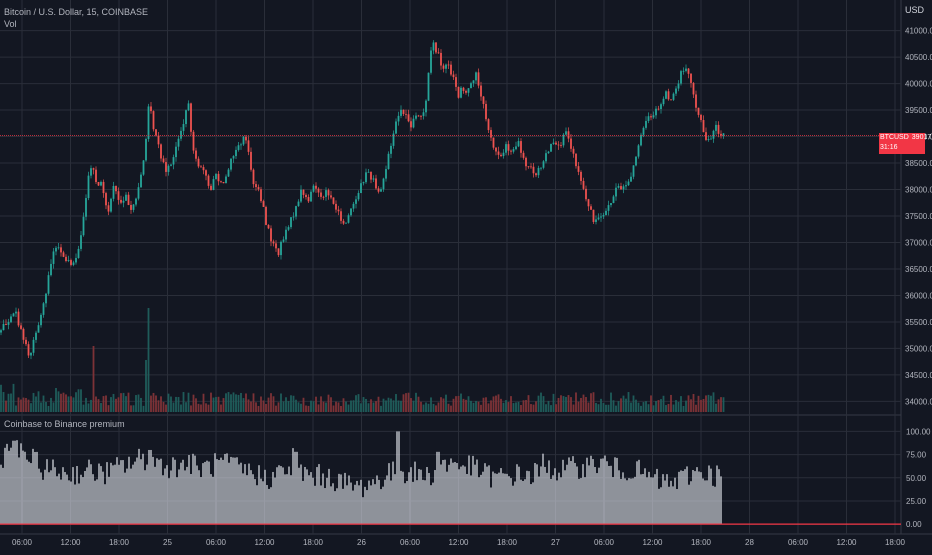  Describe the element at coordinates (22, 542) in the screenshot. I see `time-axis-tick-label: 06:00` at that location.